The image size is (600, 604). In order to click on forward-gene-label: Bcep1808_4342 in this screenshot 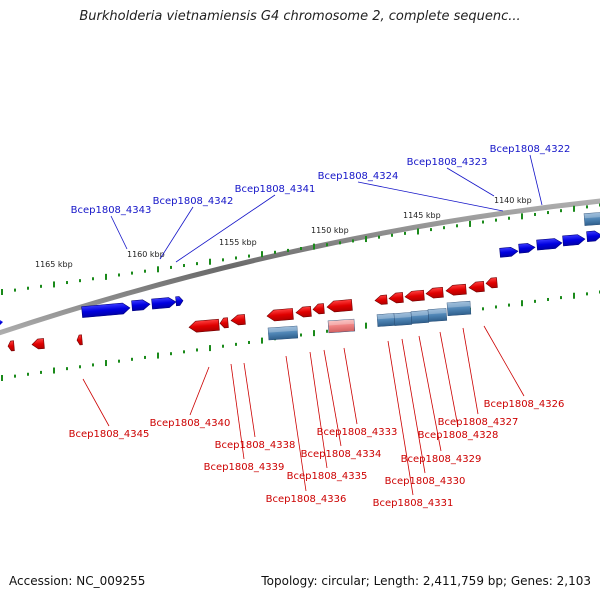, I will do `click(193, 201)`.